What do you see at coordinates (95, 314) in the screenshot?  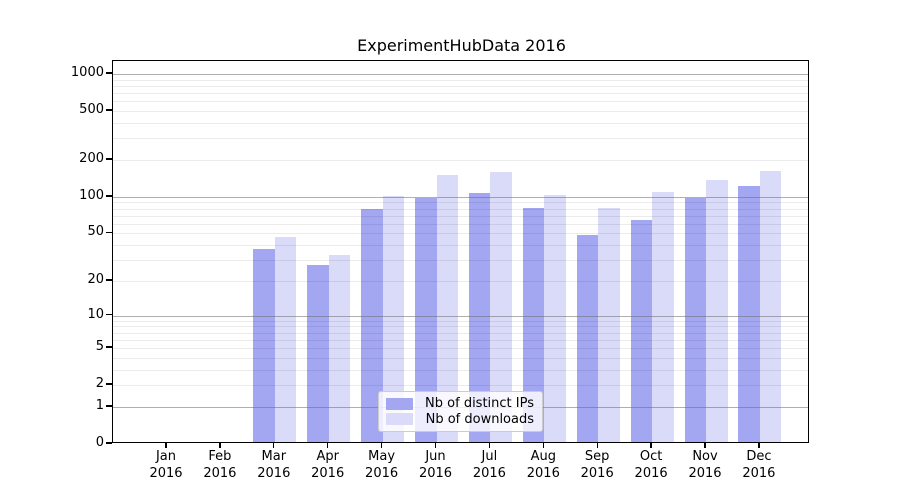 I see `y-tick-label: 10` at bounding box center [95, 314].